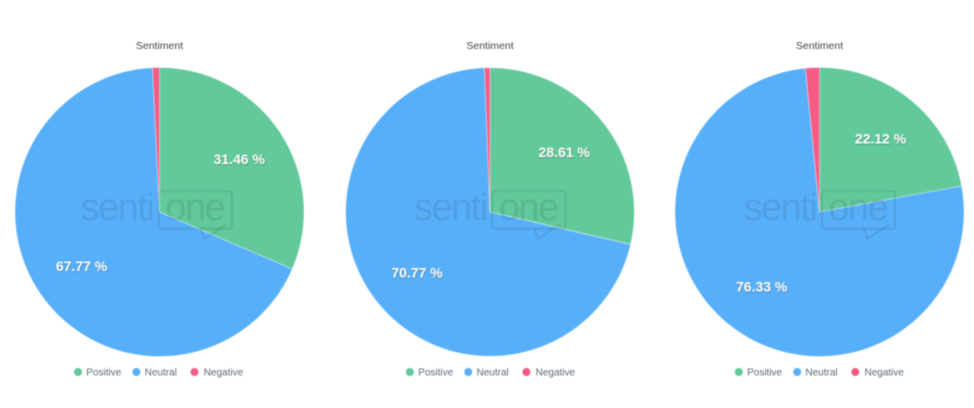 The height and width of the screenshot is (408, 974). What do you see at coordinates (82, 266) in the screenshot?
I see `svg-text: 67.77 %` at bounding box center [82, 266].